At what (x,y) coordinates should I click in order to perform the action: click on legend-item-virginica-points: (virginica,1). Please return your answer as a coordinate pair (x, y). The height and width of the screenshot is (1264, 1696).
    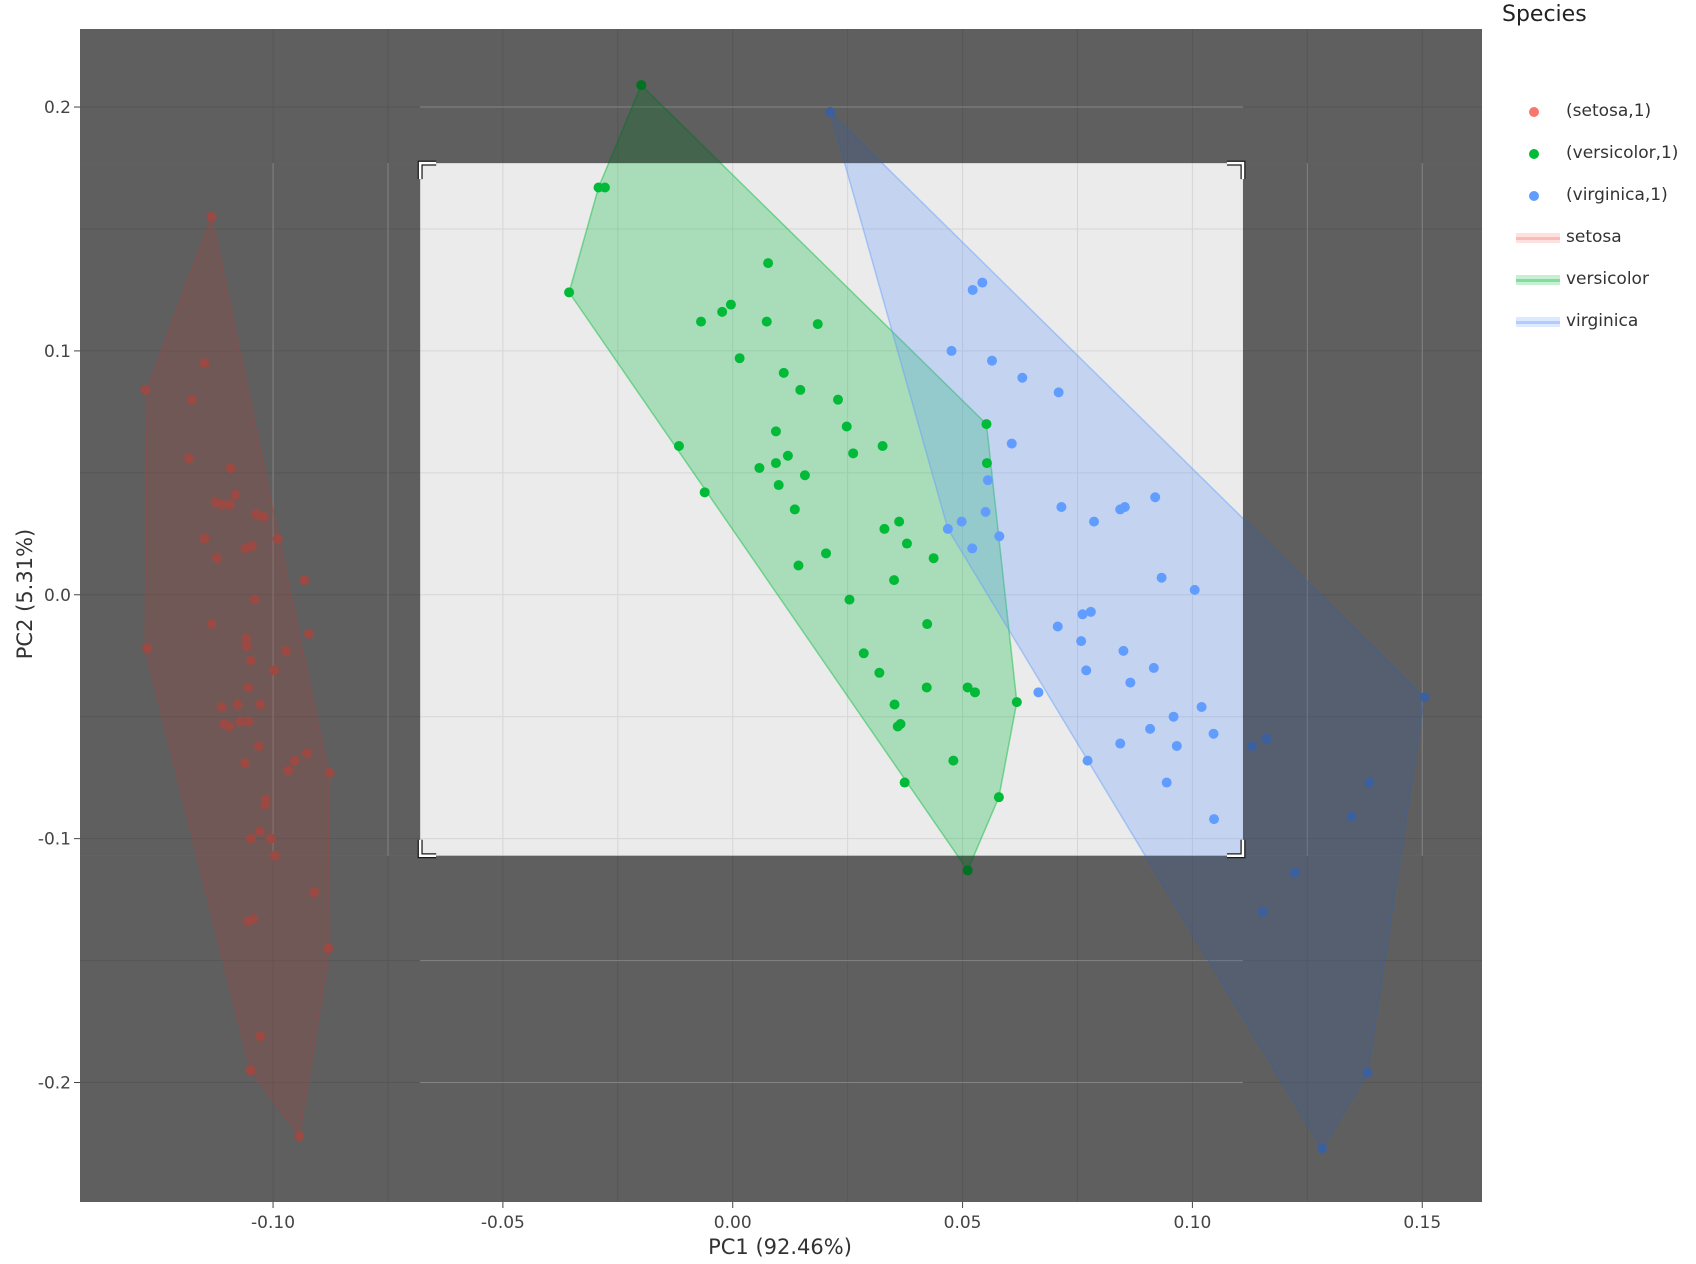
    Looking at the image, I should click on (1604, 196).